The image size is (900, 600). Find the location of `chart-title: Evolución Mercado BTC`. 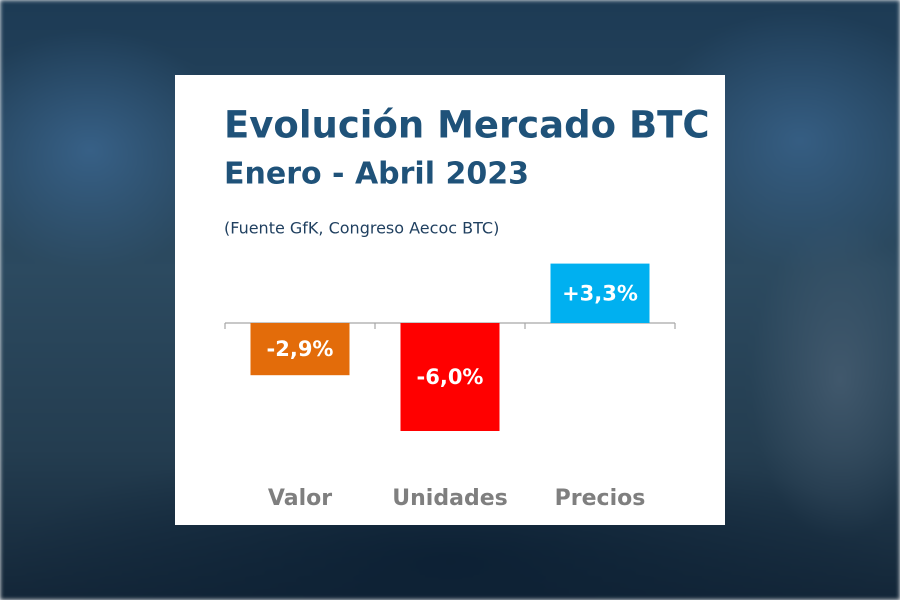

chart-title: Evolución Mercado BTC is located at coordinates (467, 125).